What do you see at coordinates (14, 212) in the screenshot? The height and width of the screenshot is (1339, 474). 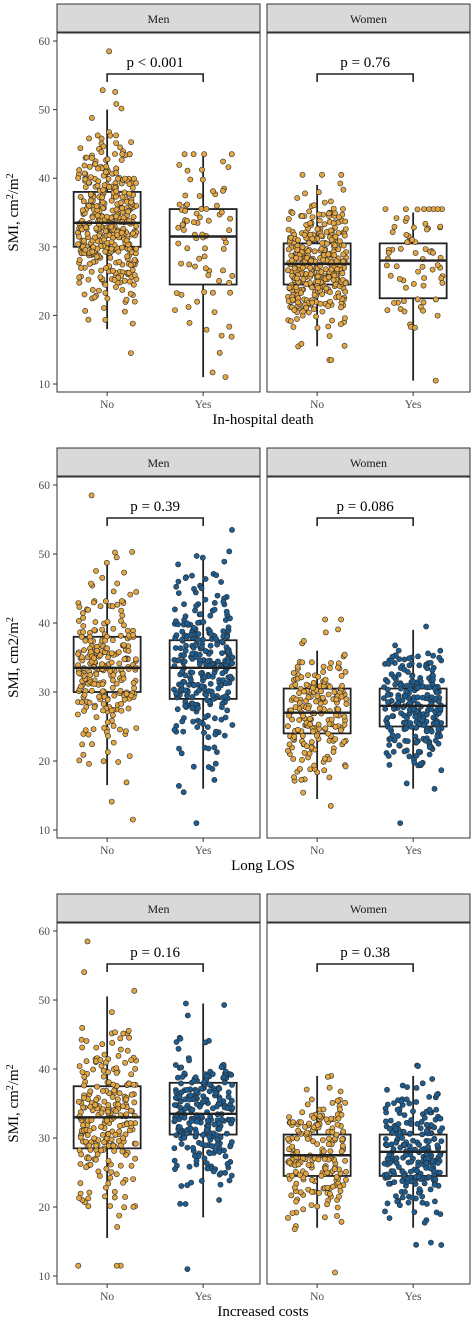 I see `y-axis-title: SMI, cm2/m2` at bounding box center [14, 212].